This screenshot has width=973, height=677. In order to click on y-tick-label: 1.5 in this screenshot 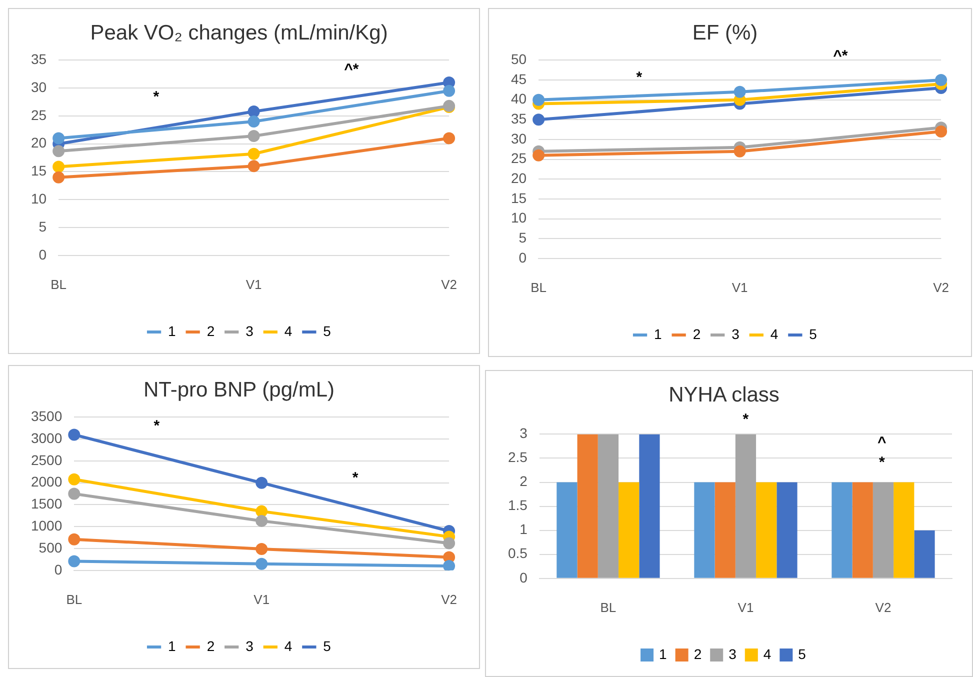, I will do `click(518, 505)`.